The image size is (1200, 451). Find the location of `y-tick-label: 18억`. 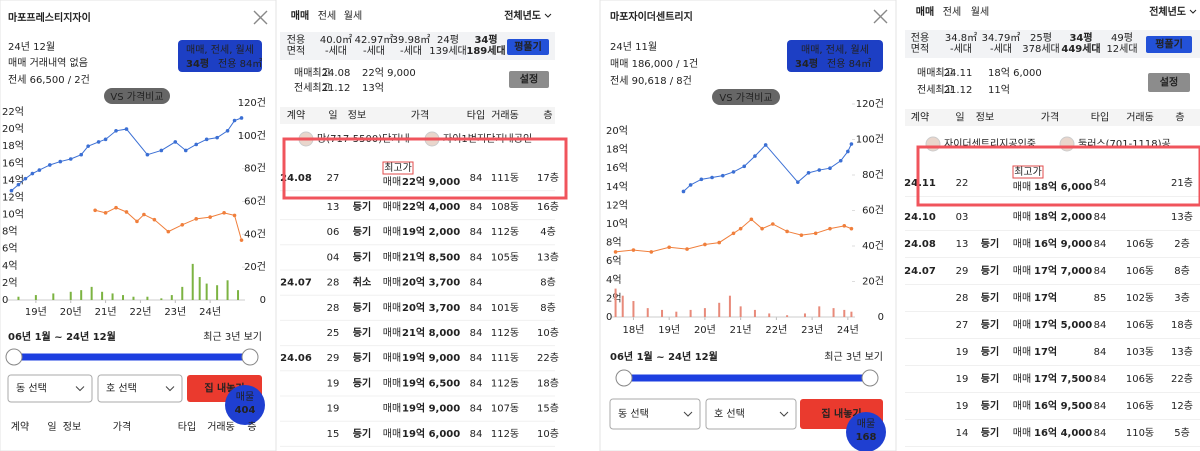

y-tick-label: 18억 is located at coordinates (617, 150).